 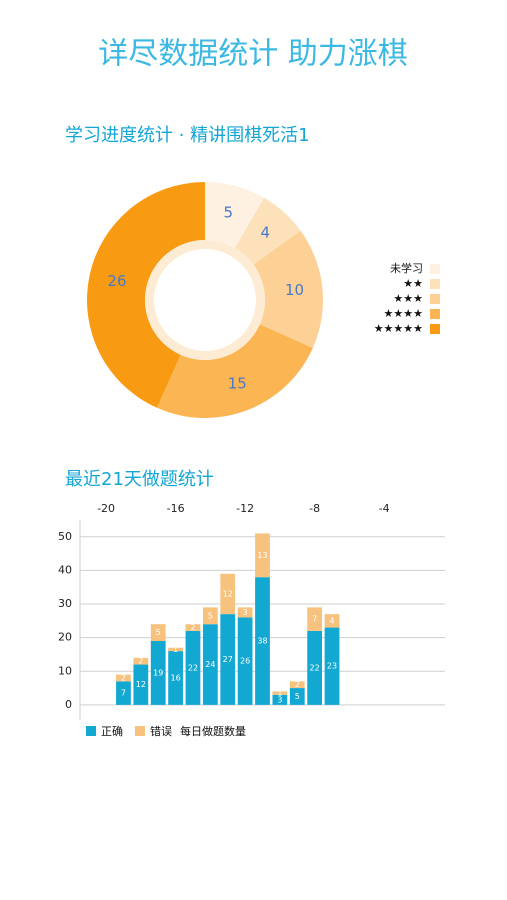 I want to click on bar-value-label: 13, so click(x=262, y=555).